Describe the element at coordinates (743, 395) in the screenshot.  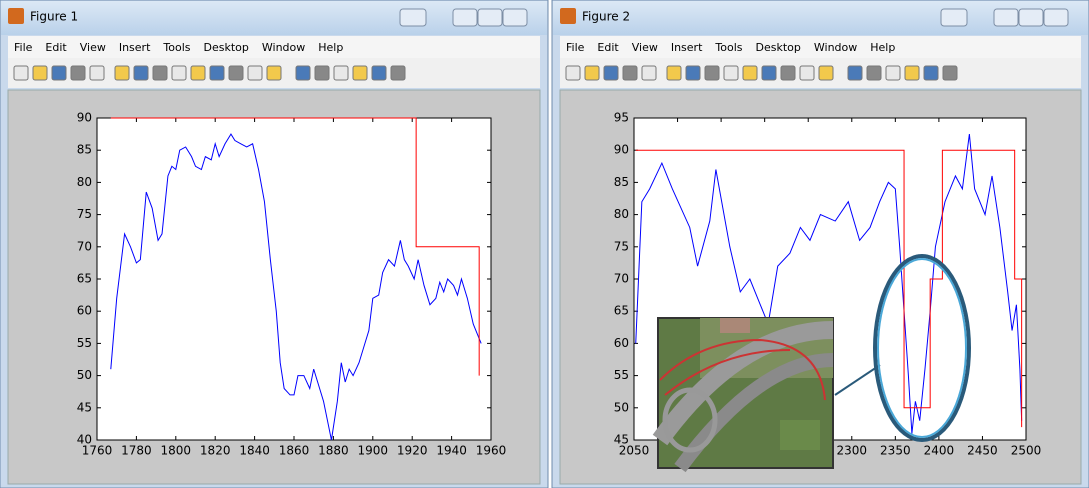
I see `inset-image` at that location.